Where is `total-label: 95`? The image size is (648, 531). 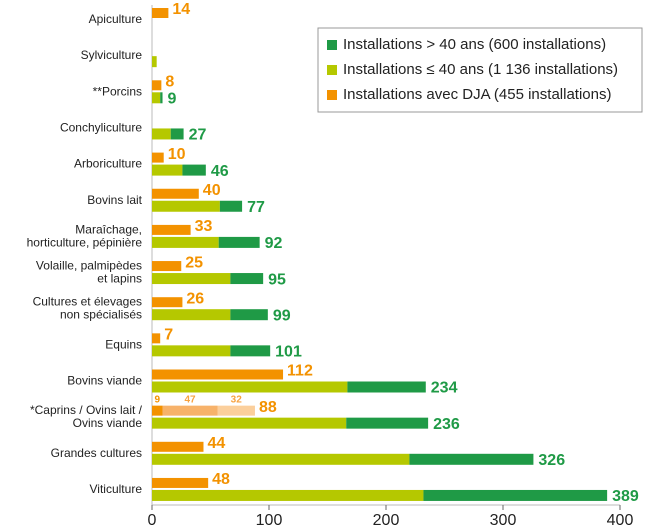 total-label: 95 is located at coordinates (277, 279).